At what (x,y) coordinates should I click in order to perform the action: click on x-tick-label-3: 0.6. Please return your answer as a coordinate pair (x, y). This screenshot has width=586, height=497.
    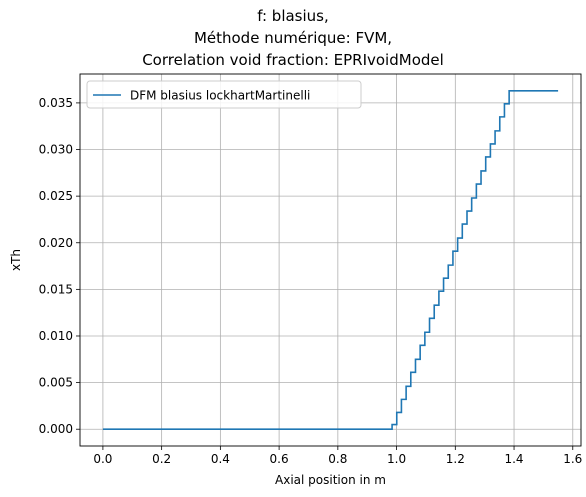
    Looking at the image, I should click on (279, 459).